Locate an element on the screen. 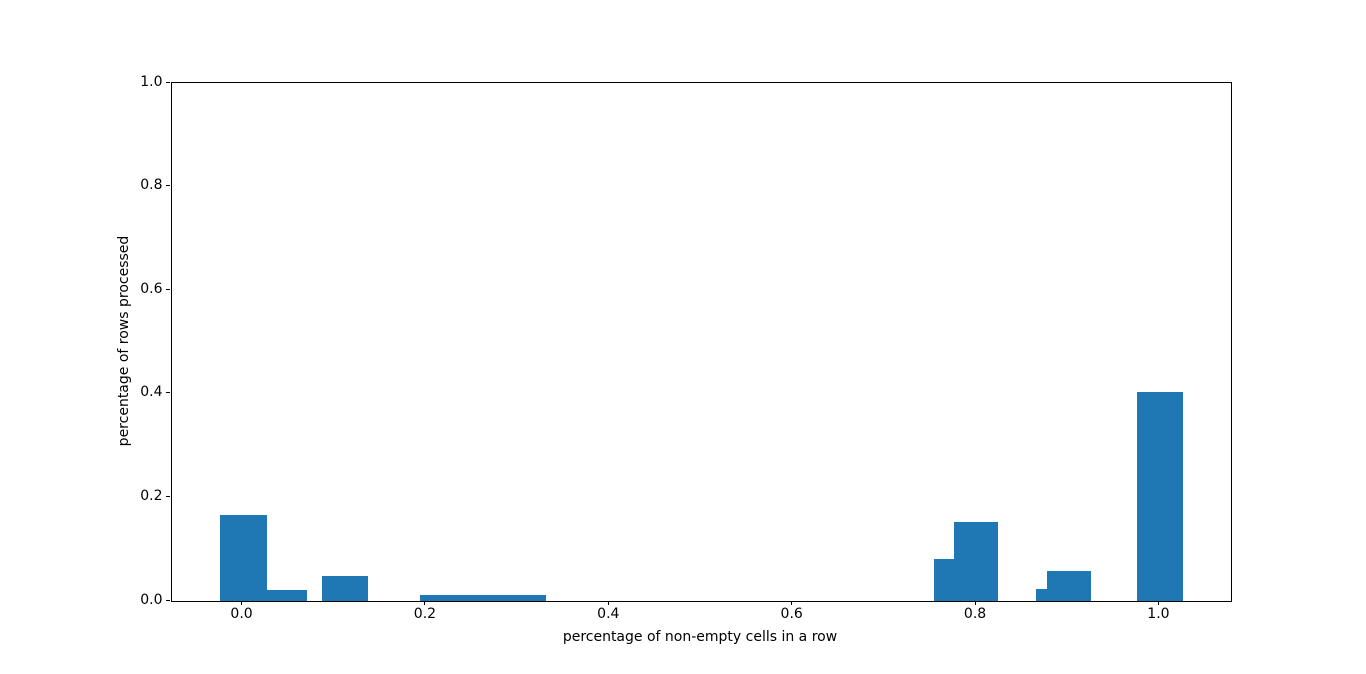  x-tick-label: 0.2 is located at coordinates (425, 614).